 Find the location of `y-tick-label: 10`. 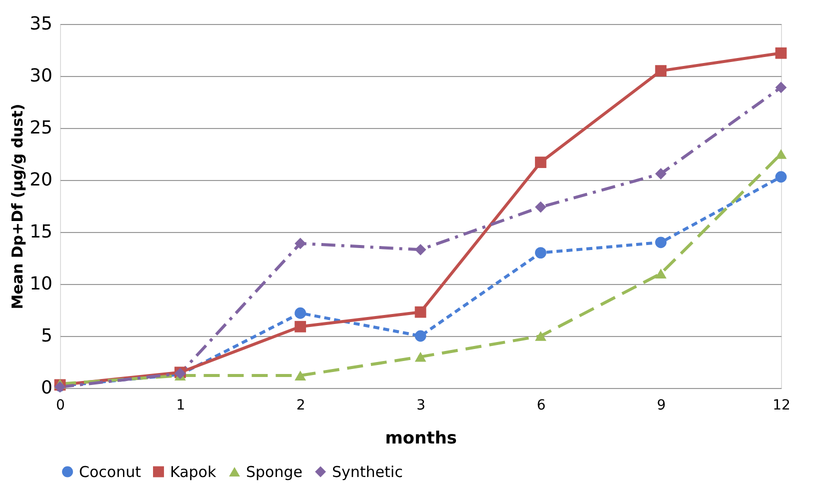

y-tick-label: 10 is located at coordinates (41, 284).